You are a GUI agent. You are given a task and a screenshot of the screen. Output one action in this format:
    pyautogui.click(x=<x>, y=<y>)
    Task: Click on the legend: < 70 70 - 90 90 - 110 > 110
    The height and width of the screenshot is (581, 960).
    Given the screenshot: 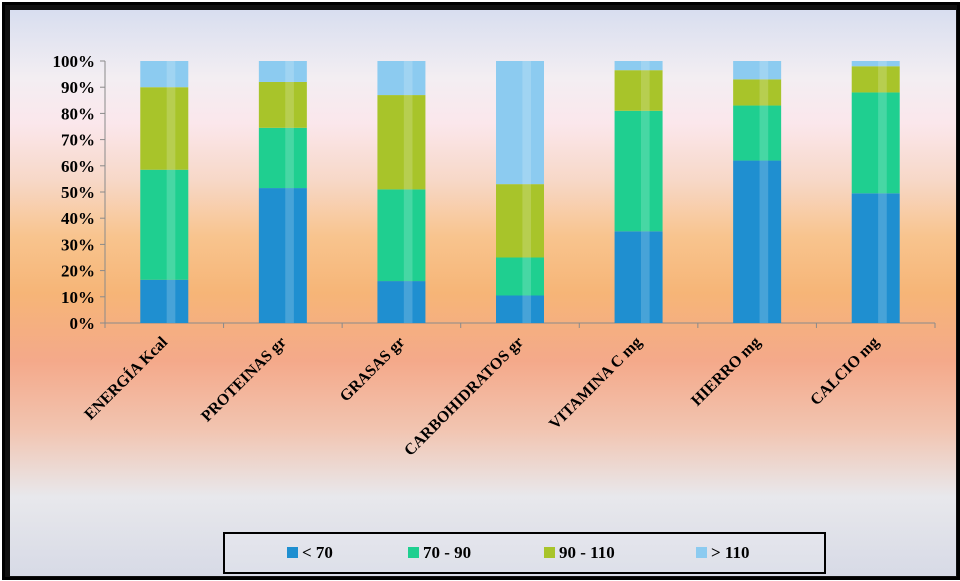 What is the action you would take?
    pyautogui.click(x=524, y=553)
    